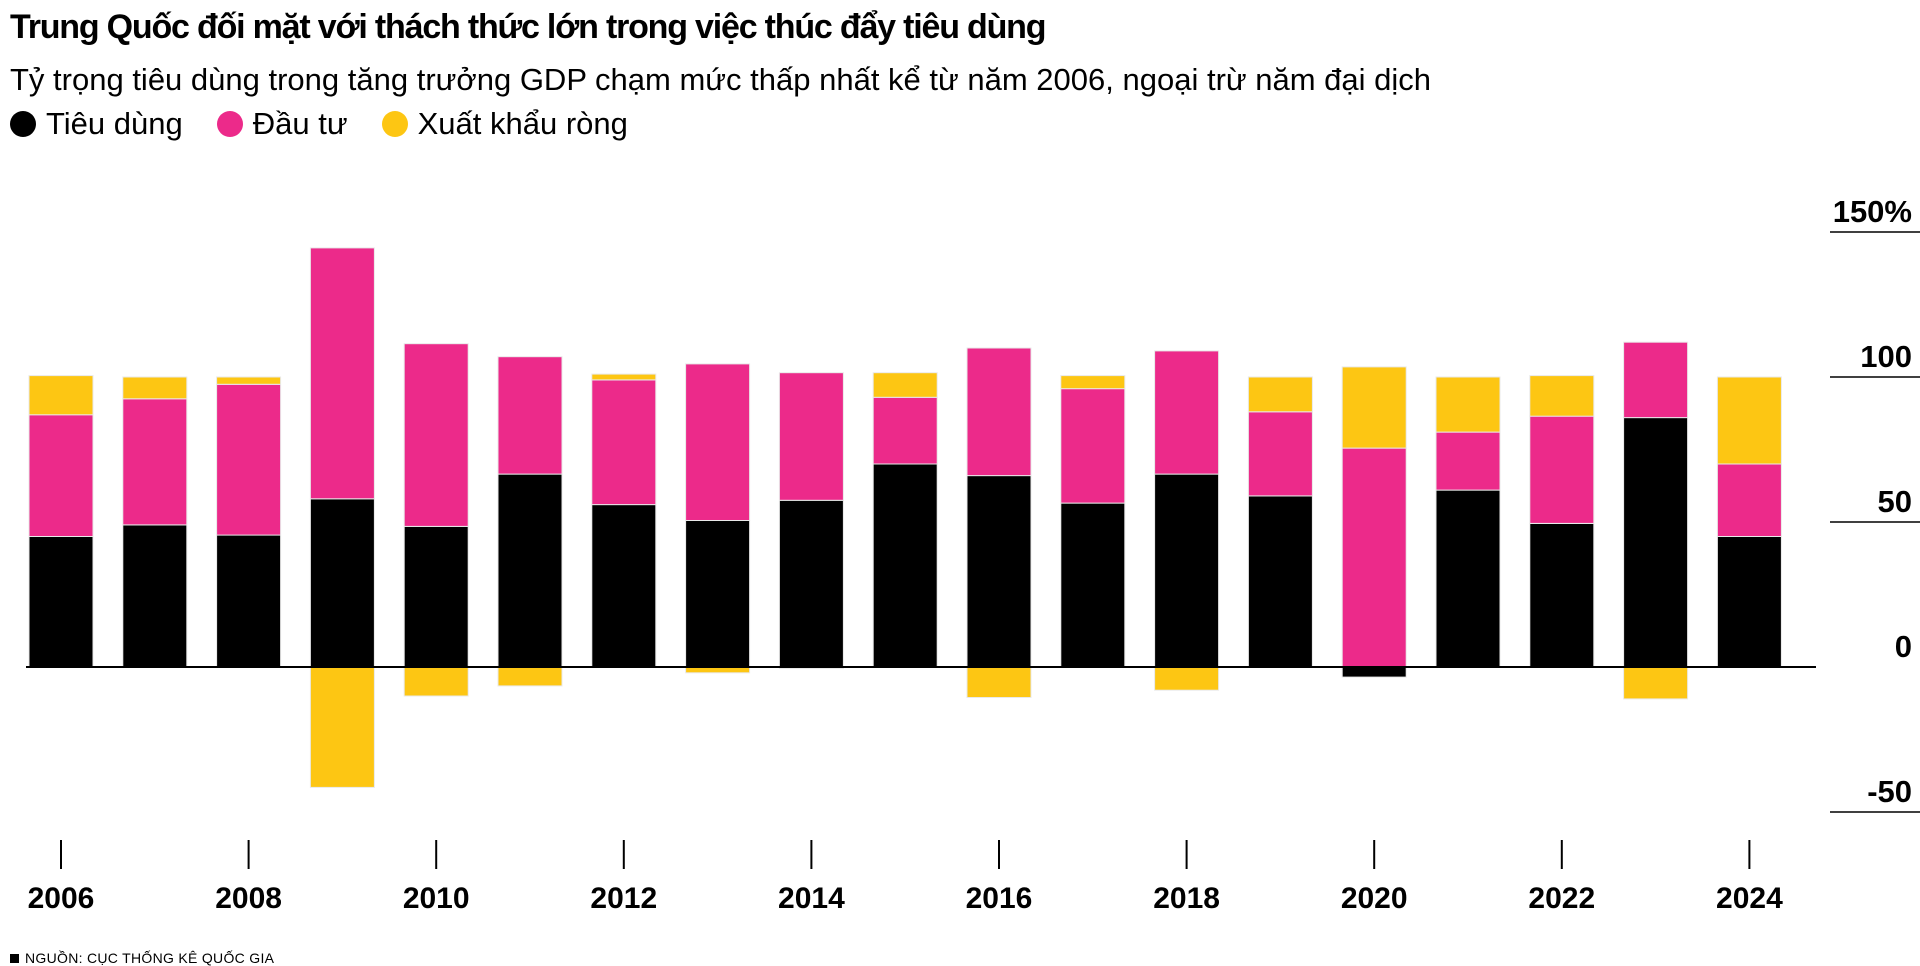 The height and width of the screenshot is (966, 1920). I want to click on legend-label-net-exports: Xuất khẩu ròng, so click(522, 123).